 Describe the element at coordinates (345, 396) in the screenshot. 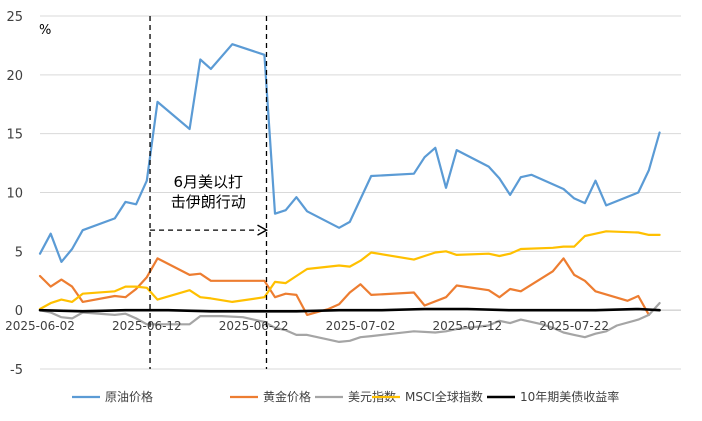

I see `legend: 原油价格 黄金价格 美元指数 MSCI全球指数 10年期美债收益率` at that location.